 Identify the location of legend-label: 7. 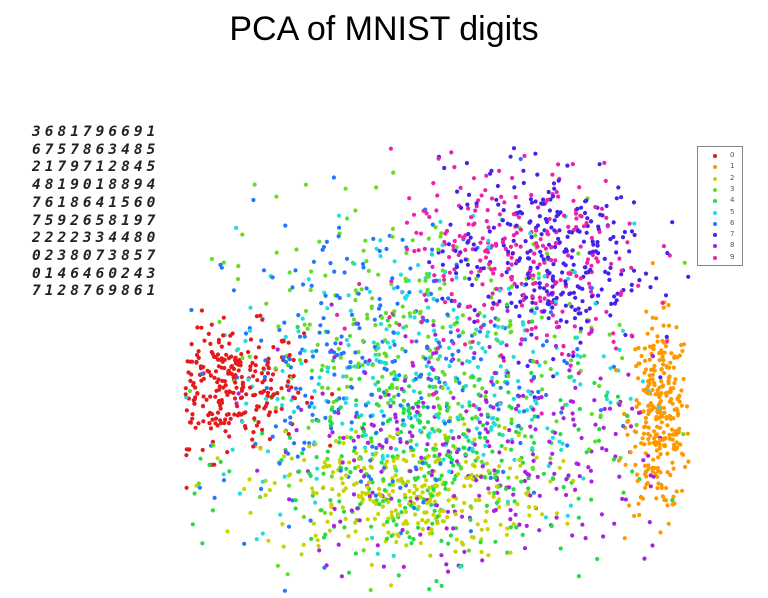
(732, 234).